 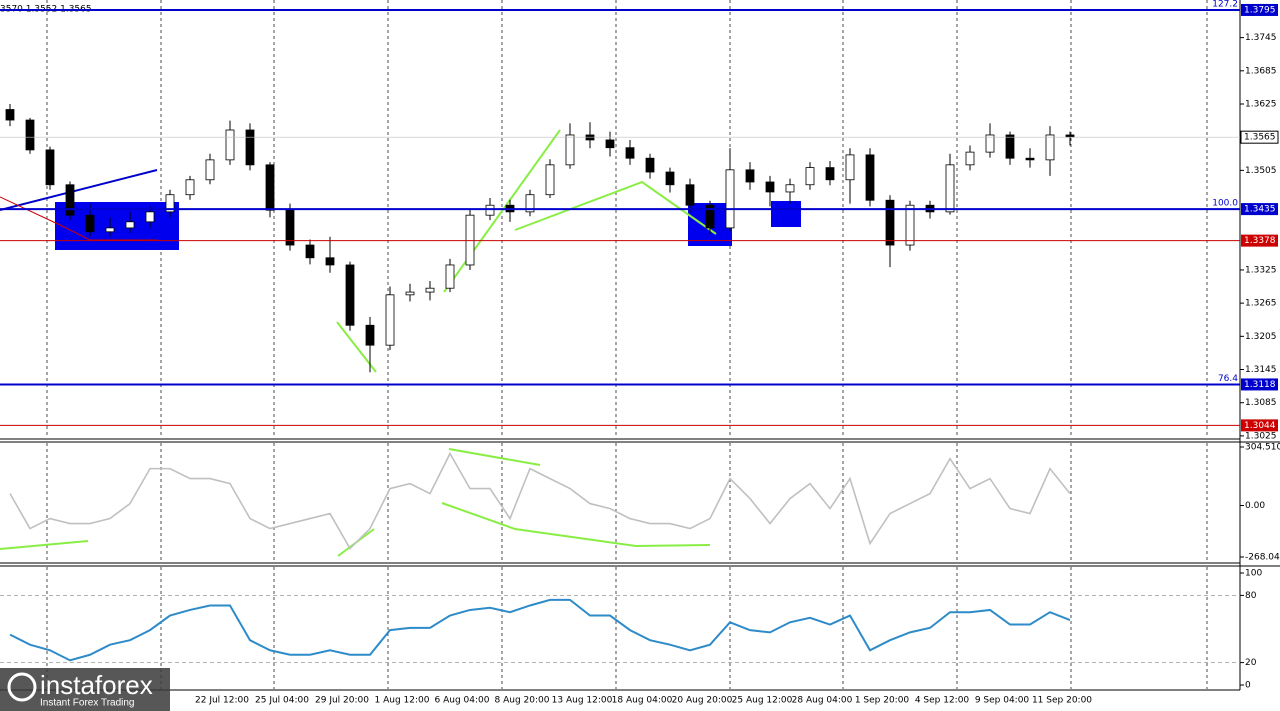 I want to click on fib-label: 127.2, so click(x=1225, y=4).